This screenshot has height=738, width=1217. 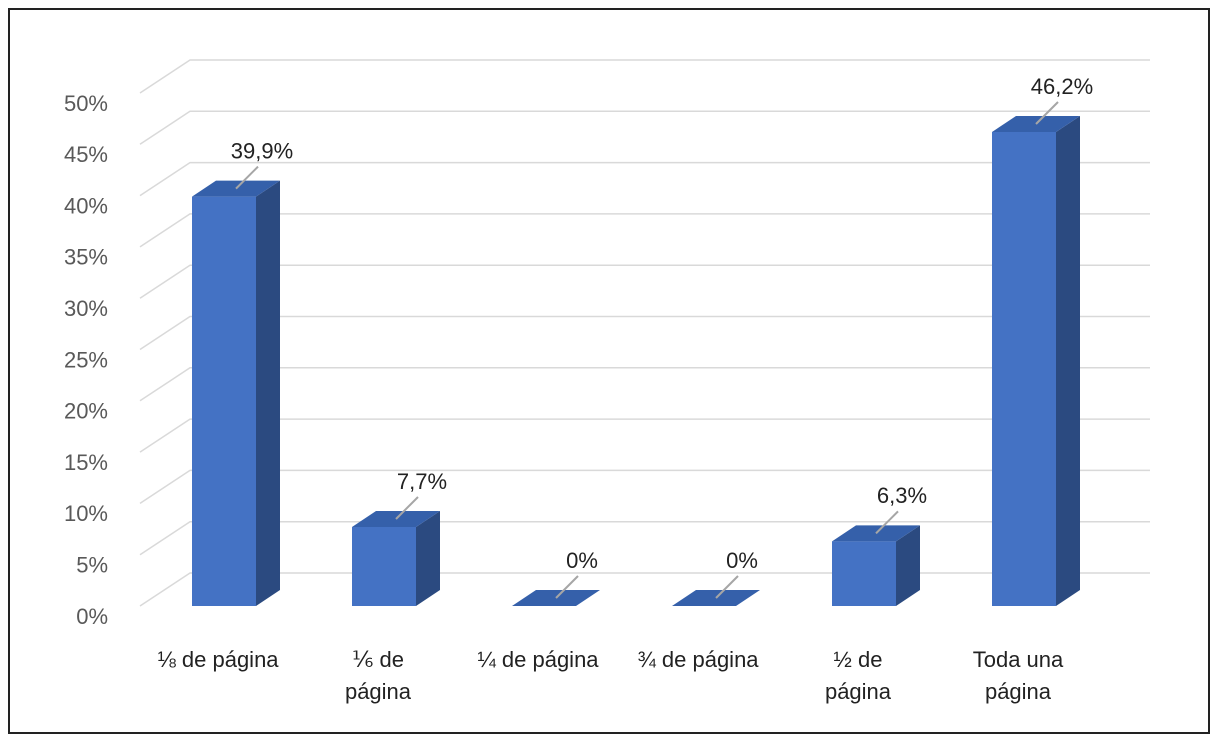 I want to click on value-label: 46,2%, so click(x=1062, y=86).